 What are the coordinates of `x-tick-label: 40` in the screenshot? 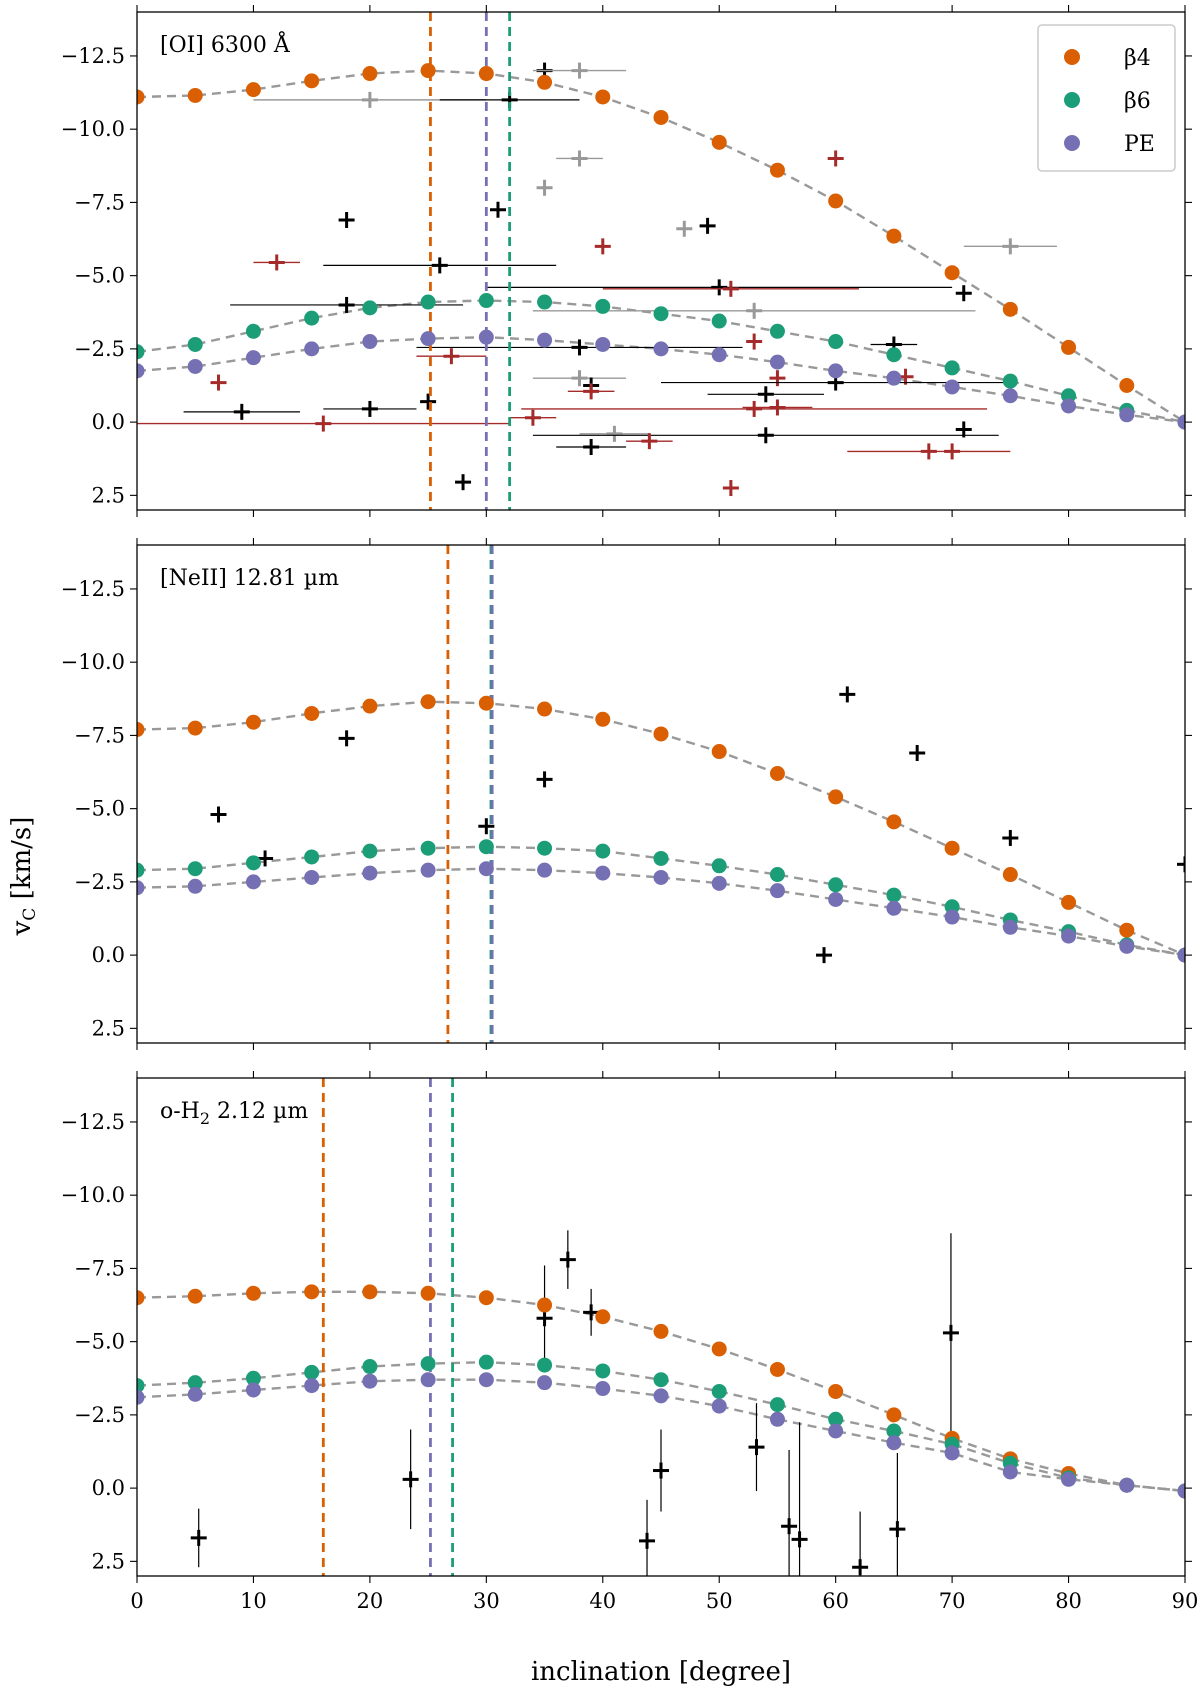 It's located at (602, 1601).